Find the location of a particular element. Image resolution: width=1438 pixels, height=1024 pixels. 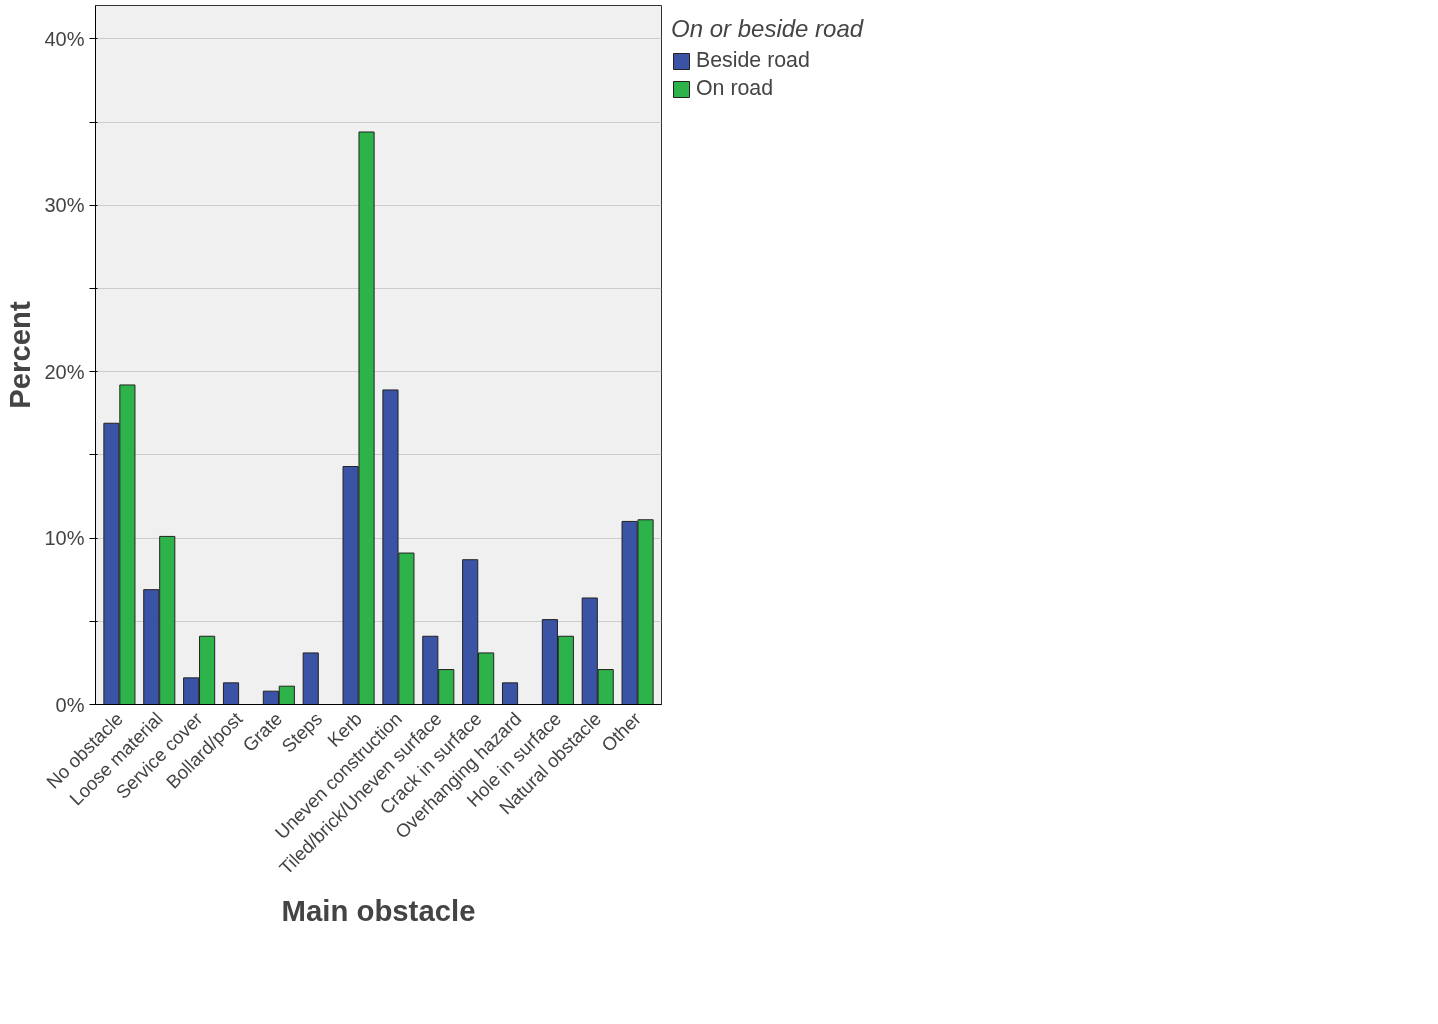

y-tick-label: 30% is located at coordinates (64, 205).